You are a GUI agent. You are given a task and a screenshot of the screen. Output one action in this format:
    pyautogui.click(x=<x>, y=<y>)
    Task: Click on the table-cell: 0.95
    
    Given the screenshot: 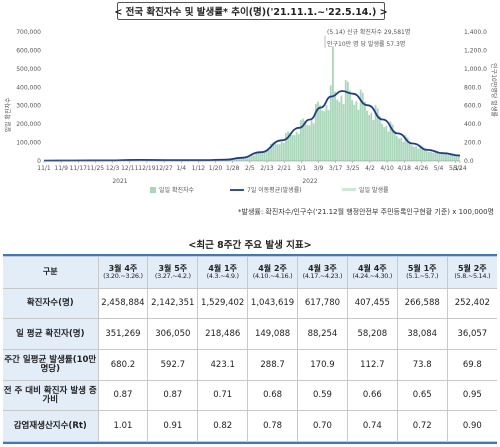 What is the action you would take?
    pyautogui.click(x=471, y=395)
    